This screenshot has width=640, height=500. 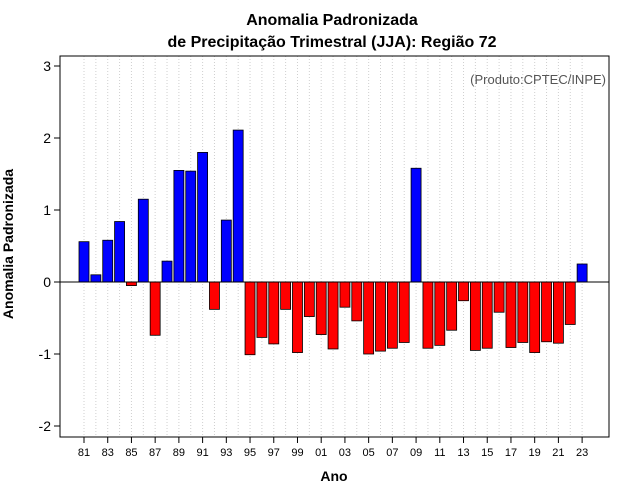 I want to click on x-tick-label: 23, so click(x=582, y=453).